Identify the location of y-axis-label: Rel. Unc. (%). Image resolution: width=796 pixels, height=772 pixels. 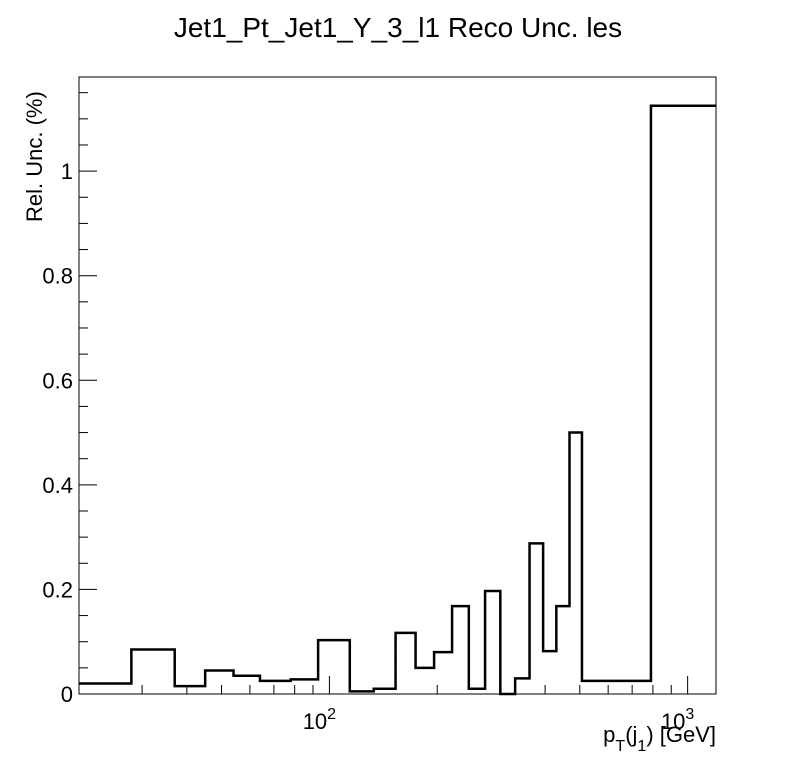
(34, 156).